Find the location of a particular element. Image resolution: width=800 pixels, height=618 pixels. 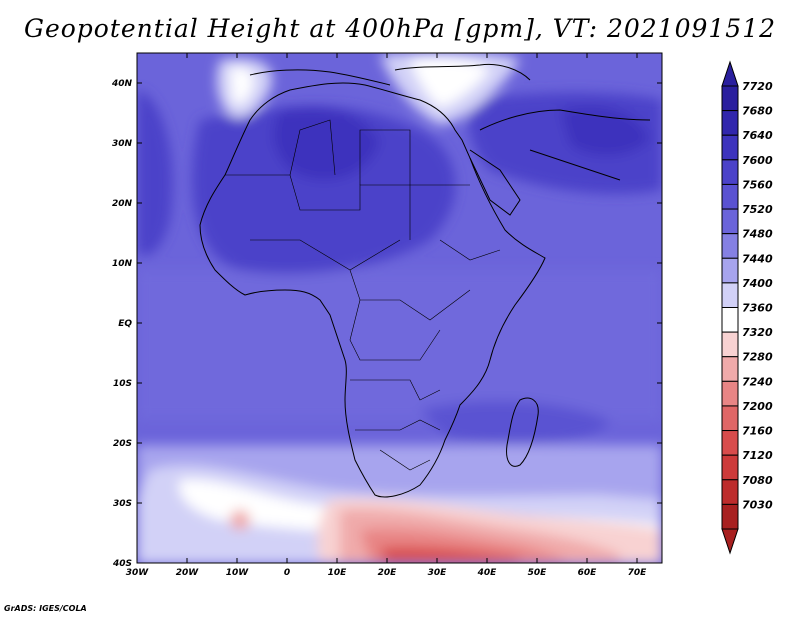

colorbar-label: 7280 is located at coordinates (757, 357).